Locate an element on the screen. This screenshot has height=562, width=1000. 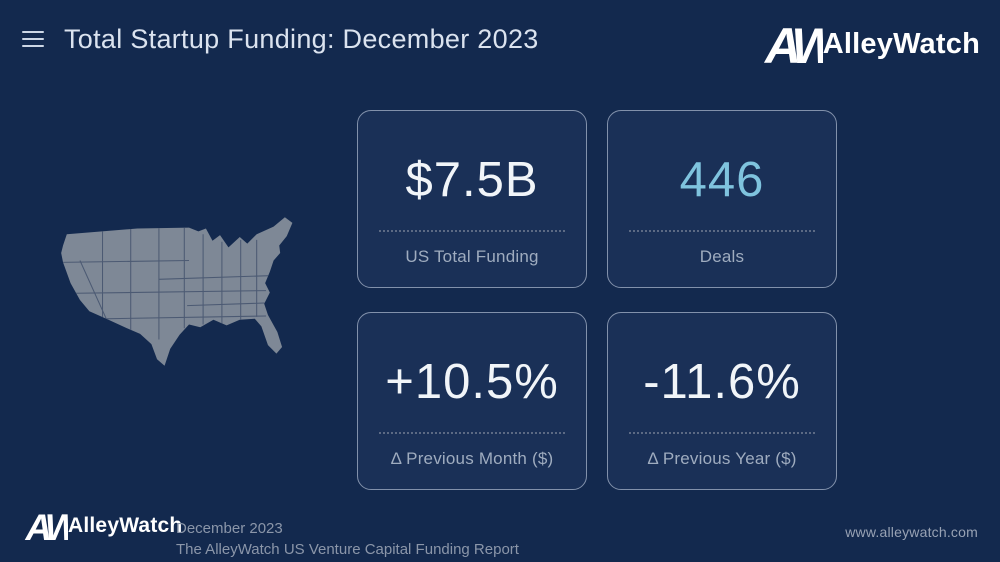
card-delta-previous-year: -11.6% Δ Previous Year ($) is located at coordinates (722, 401).